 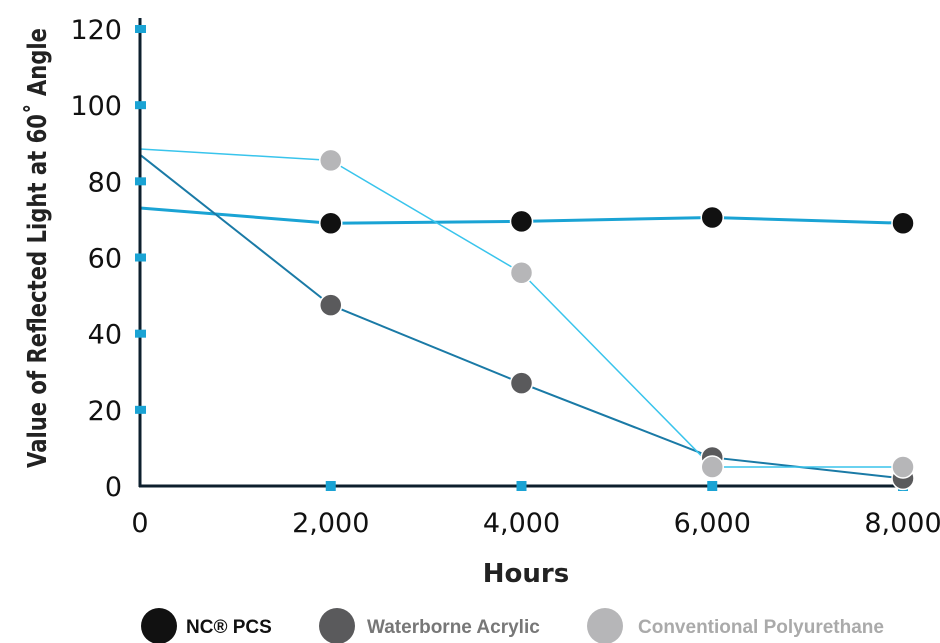 What do you see at coordinates (229, 627) in the screenshot?
I see `legend-label-series-0: NC® PCS` at bounding box center [229, 627].